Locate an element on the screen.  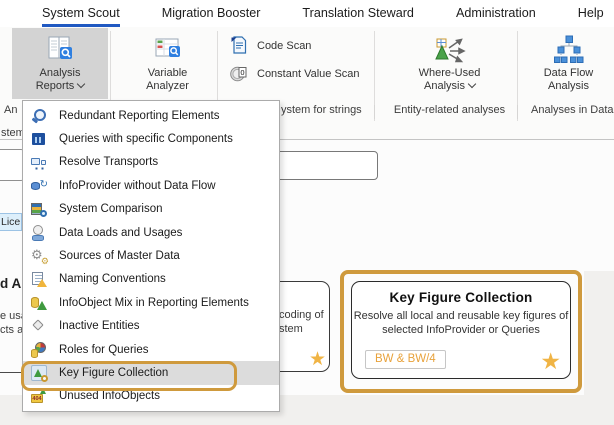
menu-item-infoobject-mix-in-reporting-elements: InfoObject Mix in Reporting Elements is located at coordinates (151, 302).